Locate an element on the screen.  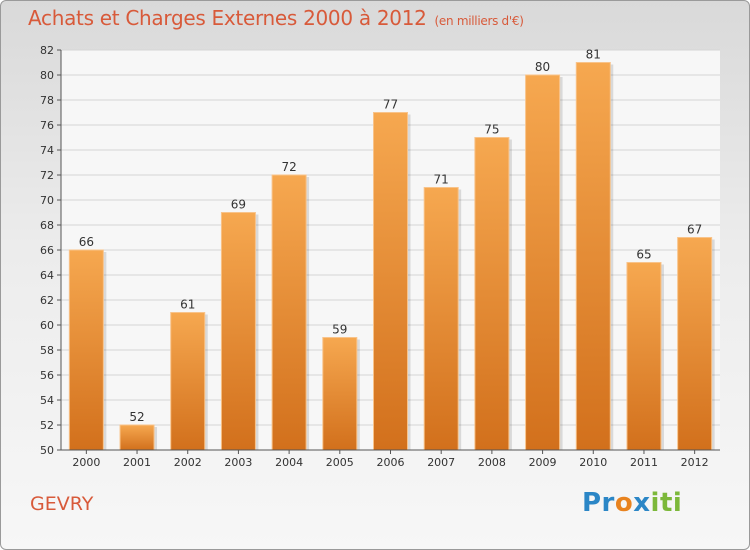
bar-value-label: 81 is located at coordinates (593, 55).